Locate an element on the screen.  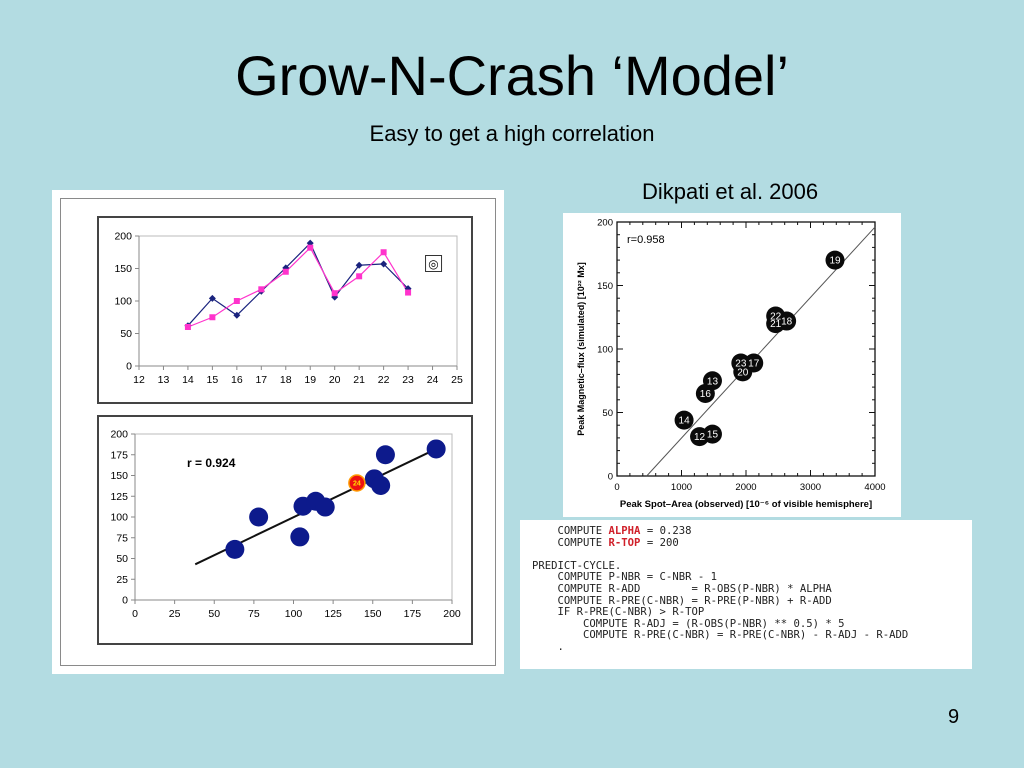
code-keyword: R-TOP is located at coordinates (624, 542).